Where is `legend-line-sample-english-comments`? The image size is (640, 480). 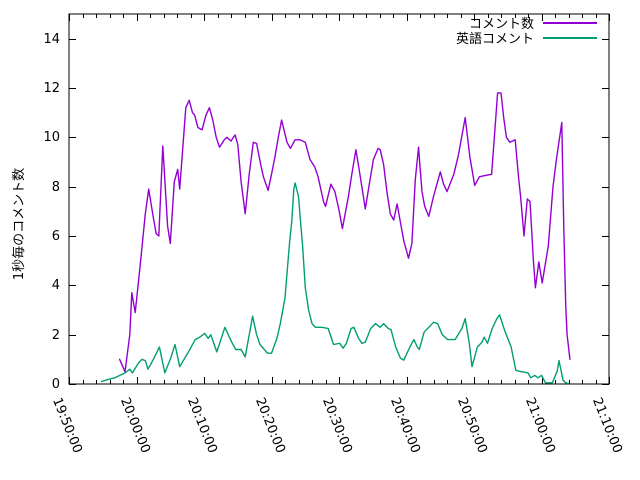 legend-line-sample-english-comments is located at coordinates (570, 37).